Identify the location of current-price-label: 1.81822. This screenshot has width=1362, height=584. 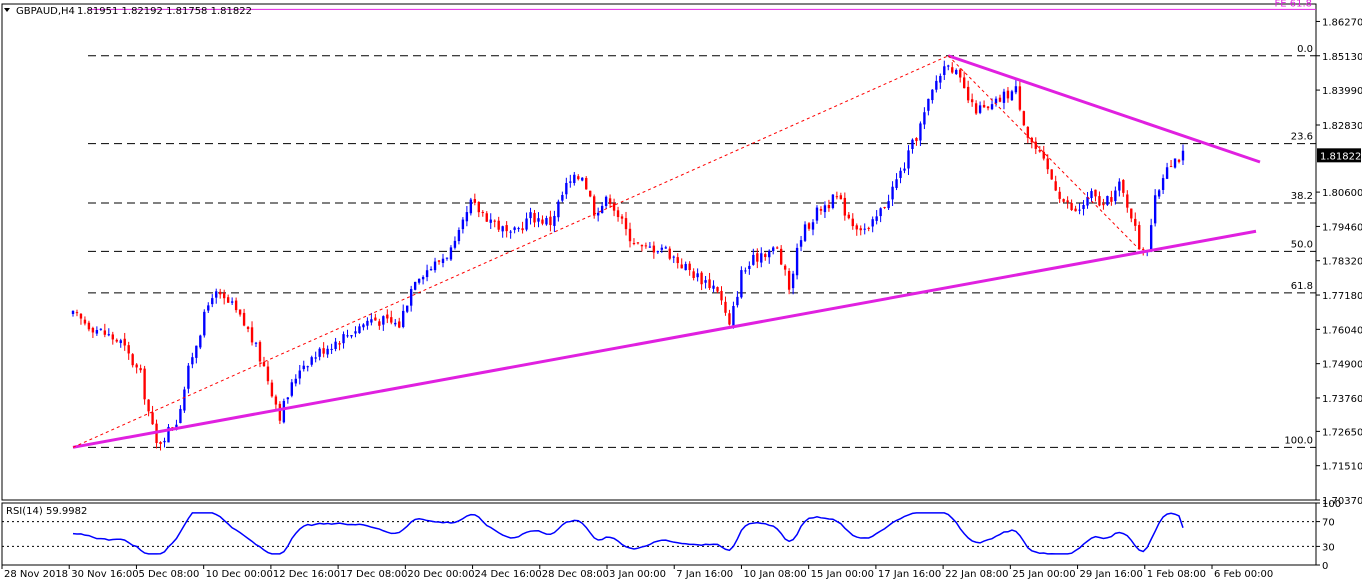
(1340, 156).